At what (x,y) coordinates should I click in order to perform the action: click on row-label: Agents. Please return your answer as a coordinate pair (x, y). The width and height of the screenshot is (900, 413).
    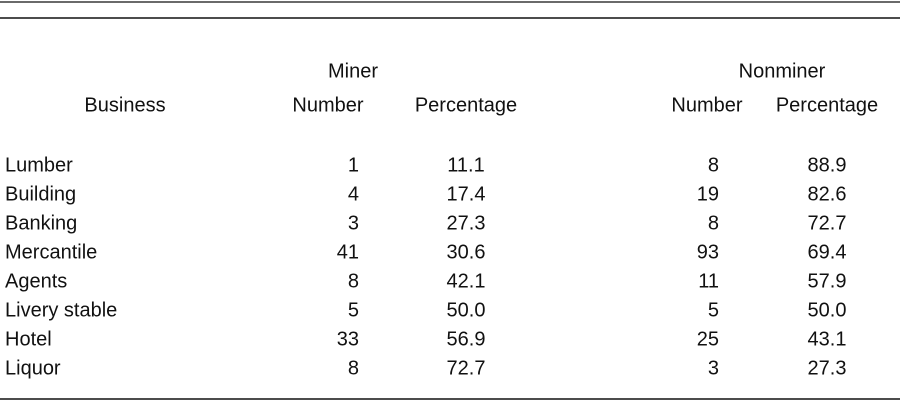
    Looking at the image, I should click on (36, 281).